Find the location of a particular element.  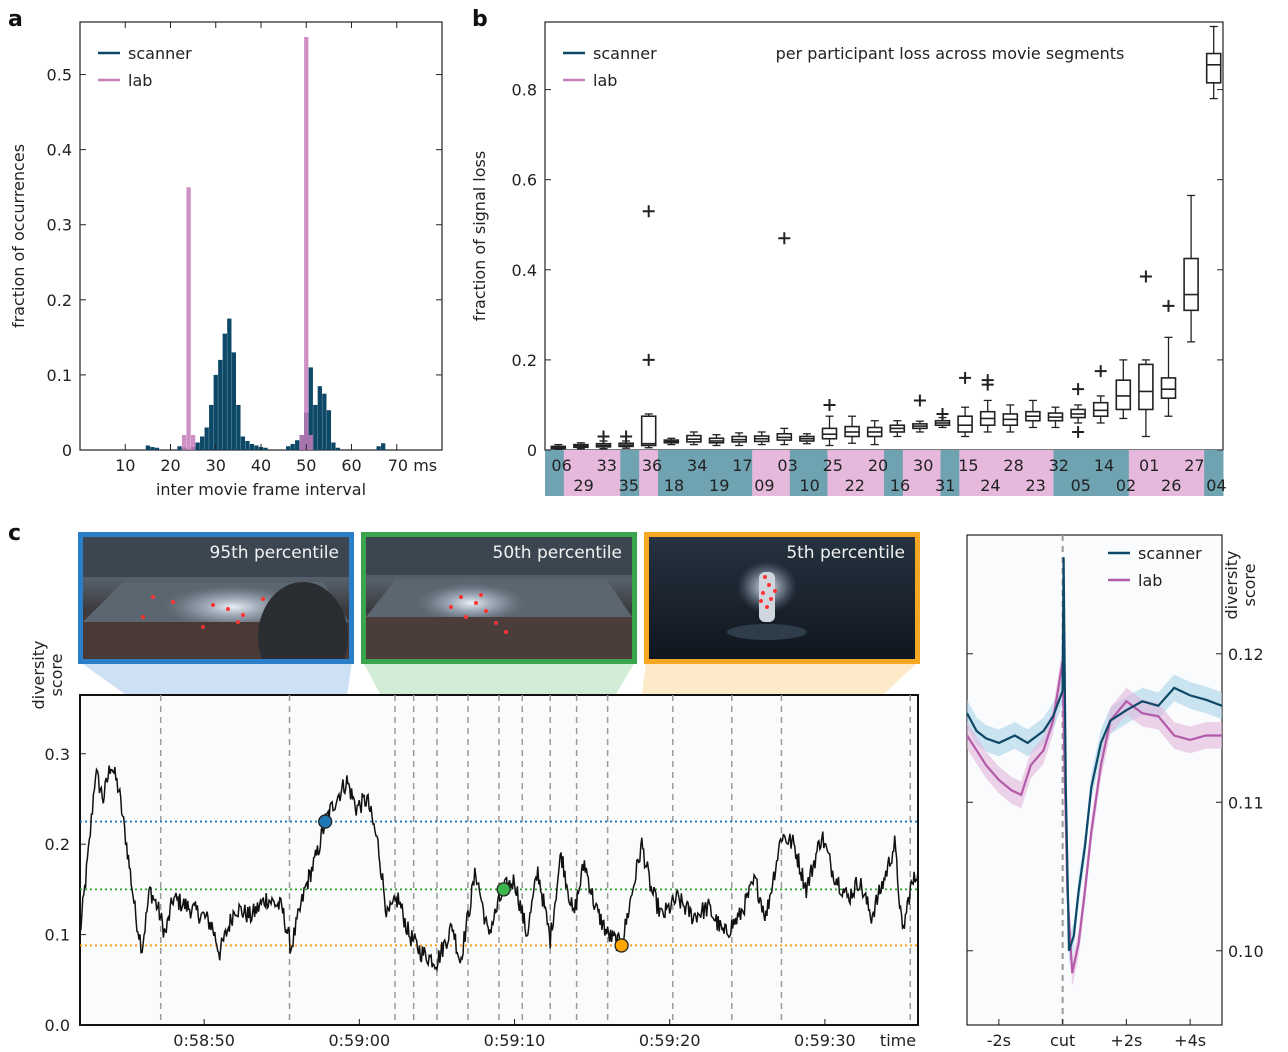

y-axis-label-a: fraction of occurrences is located at coordinates (18, 236).